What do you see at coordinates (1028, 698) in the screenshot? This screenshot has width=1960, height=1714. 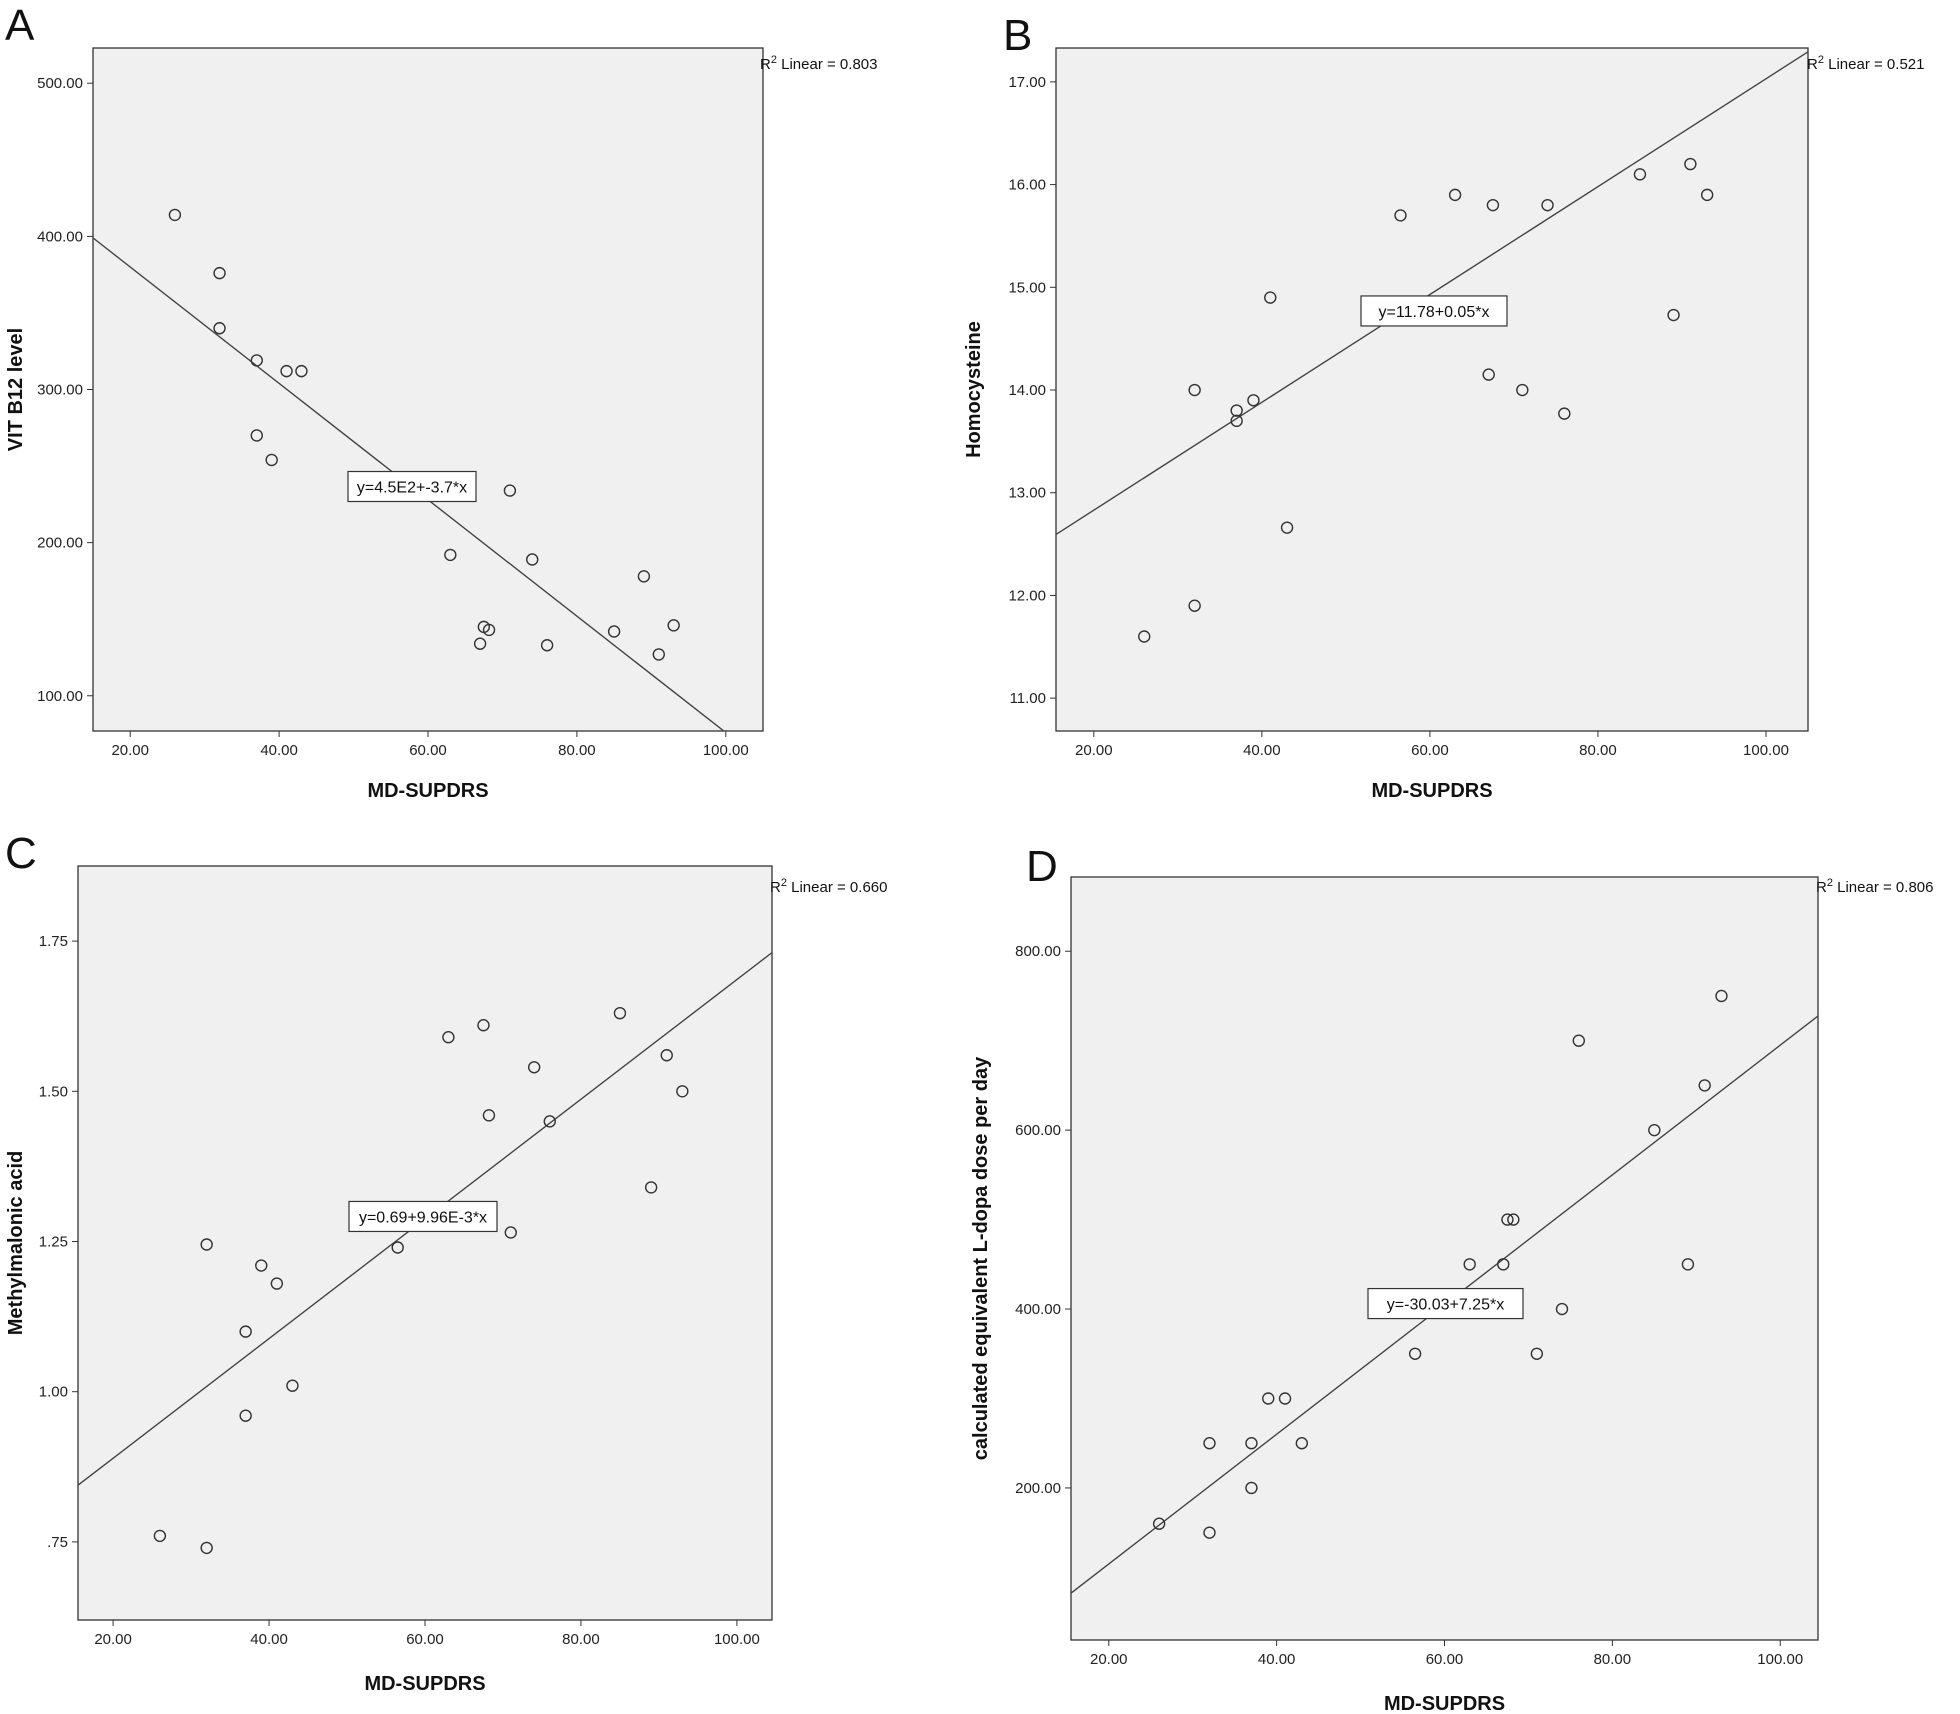 I see `y-tick-label-b: 11.00` at bounding box center [1028, 698].